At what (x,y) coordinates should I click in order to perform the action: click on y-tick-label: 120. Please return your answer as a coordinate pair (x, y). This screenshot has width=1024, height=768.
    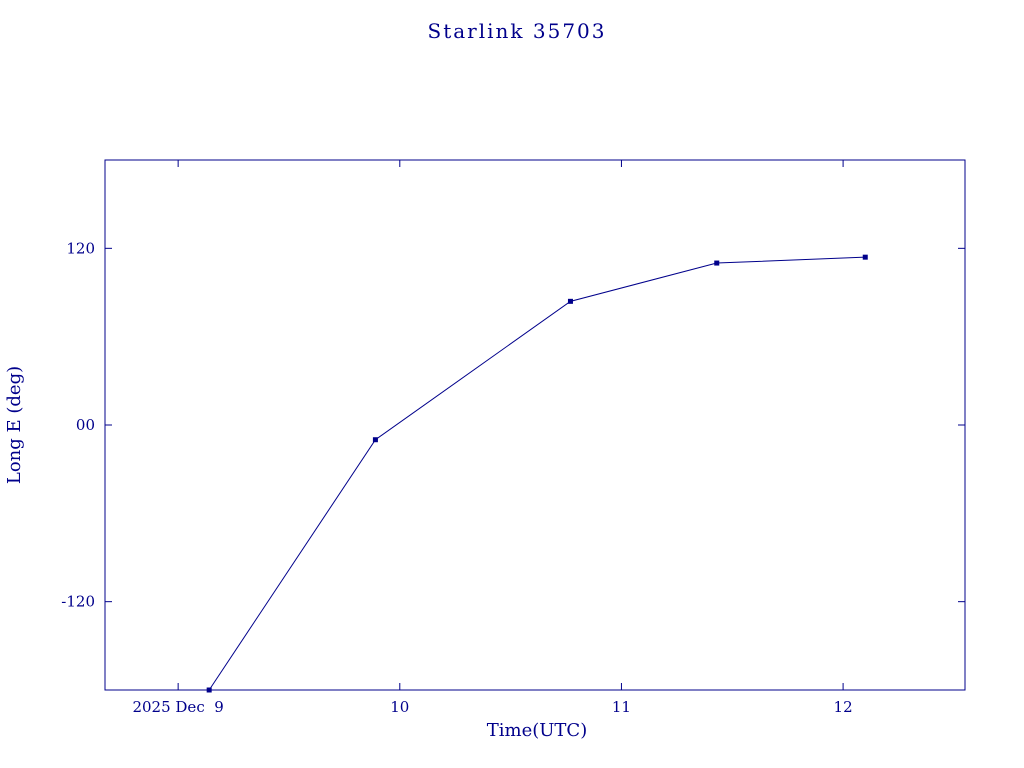
    Looking at the image, I should click on (80, 248).